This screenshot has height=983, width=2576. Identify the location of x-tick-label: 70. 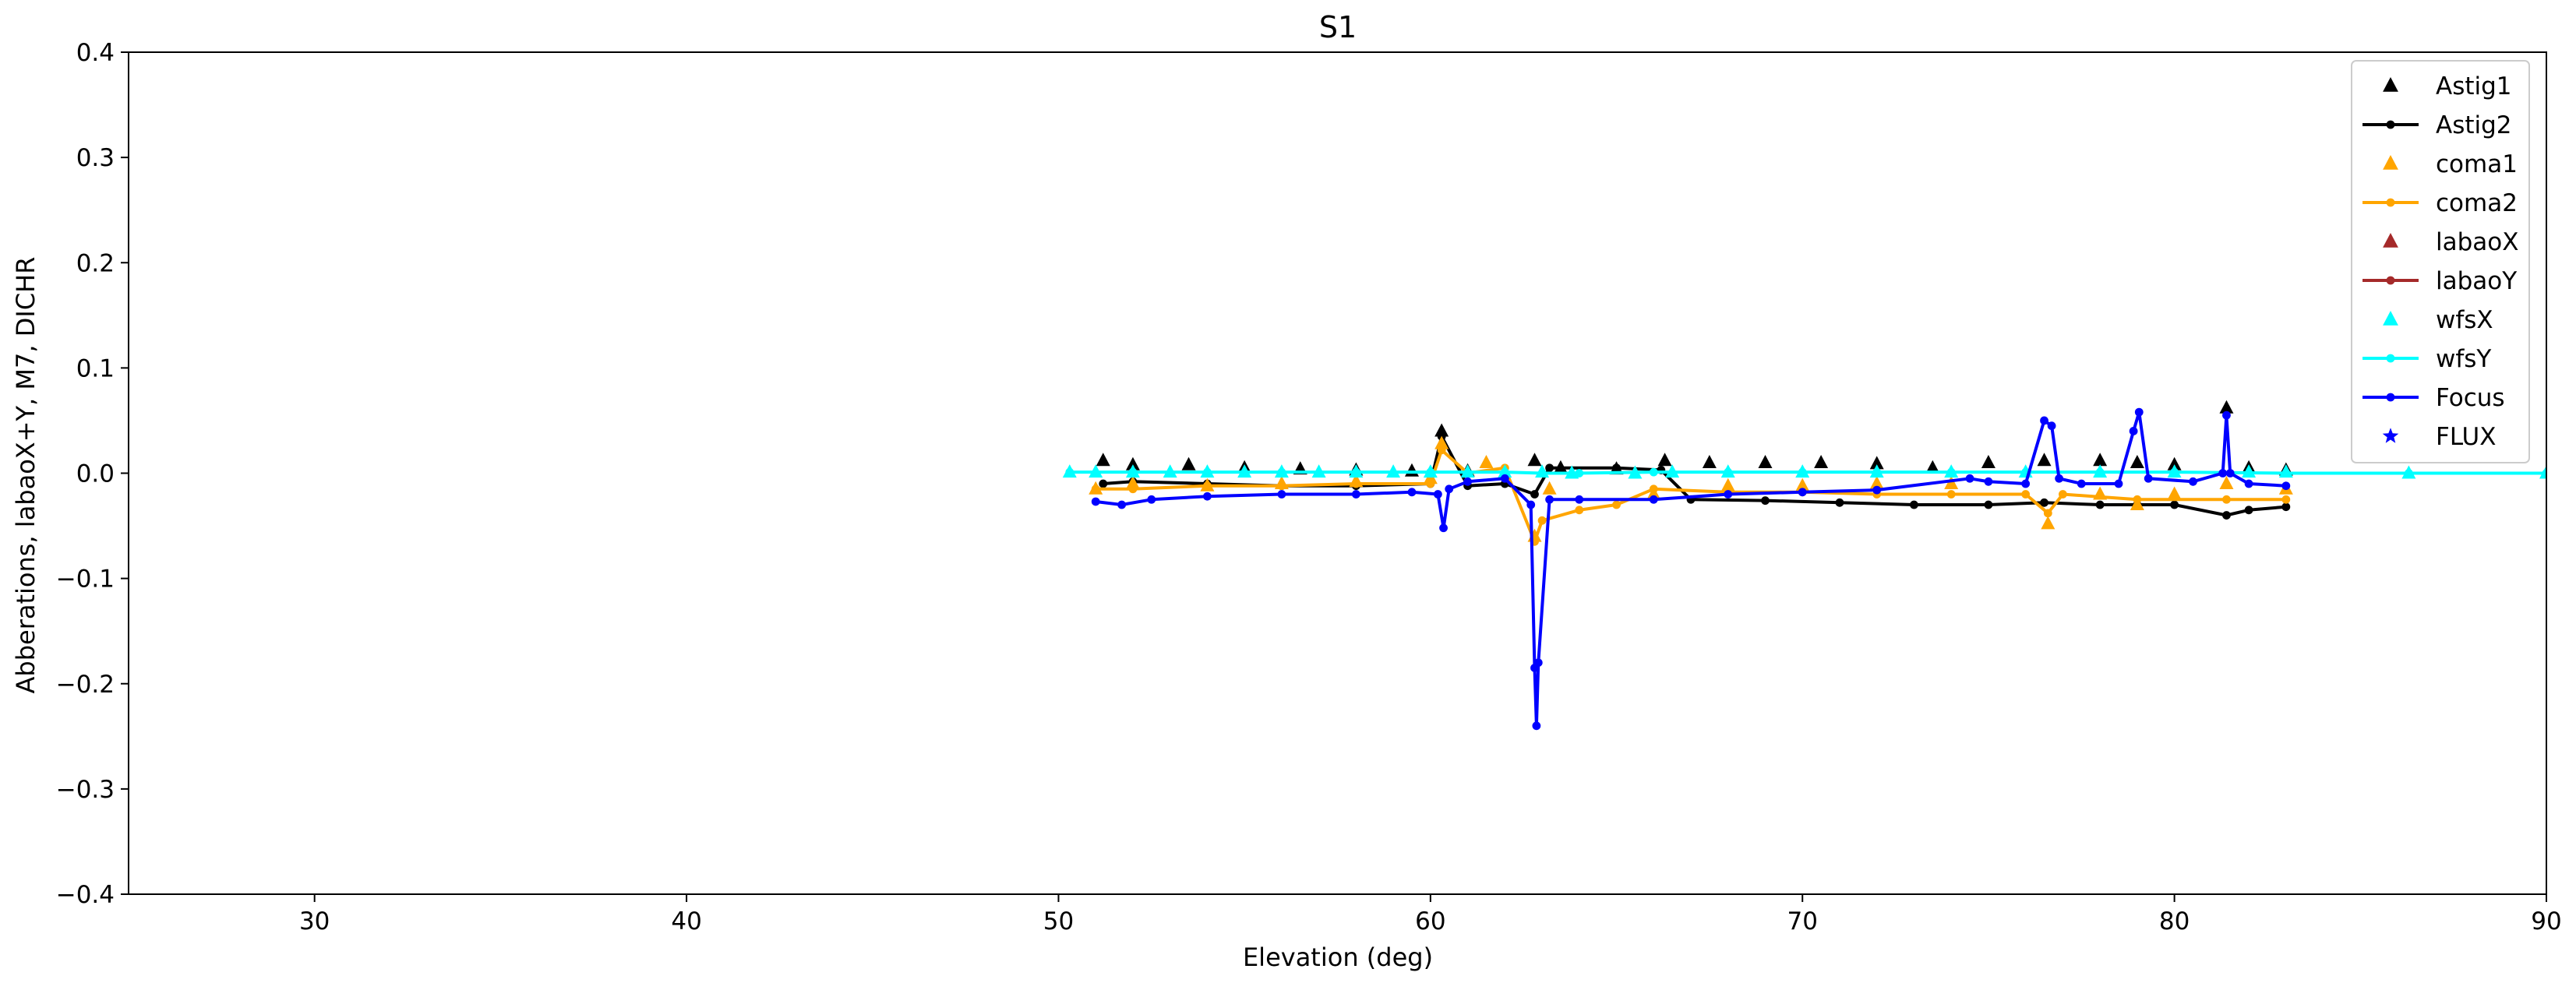
(1802, 921).